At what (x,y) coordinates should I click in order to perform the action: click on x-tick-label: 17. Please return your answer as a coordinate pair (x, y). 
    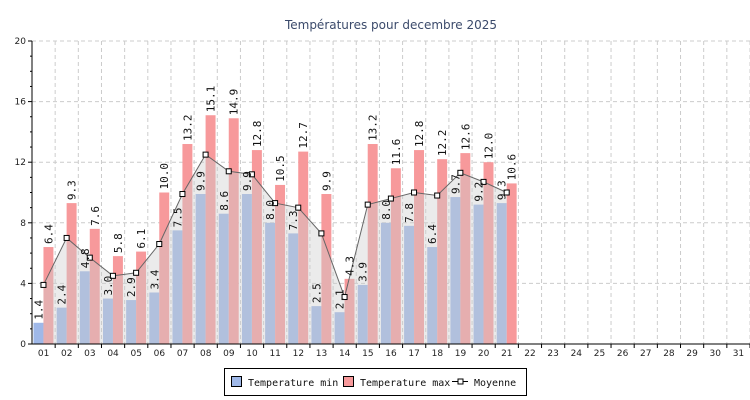
    Looking at the image, I should click on (413, 354).